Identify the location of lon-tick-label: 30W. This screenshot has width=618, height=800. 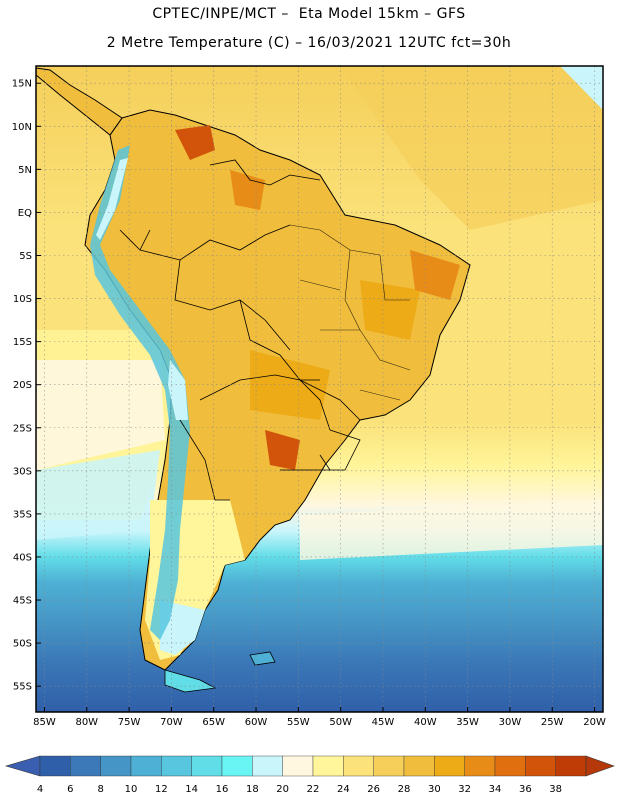
(510, 722).